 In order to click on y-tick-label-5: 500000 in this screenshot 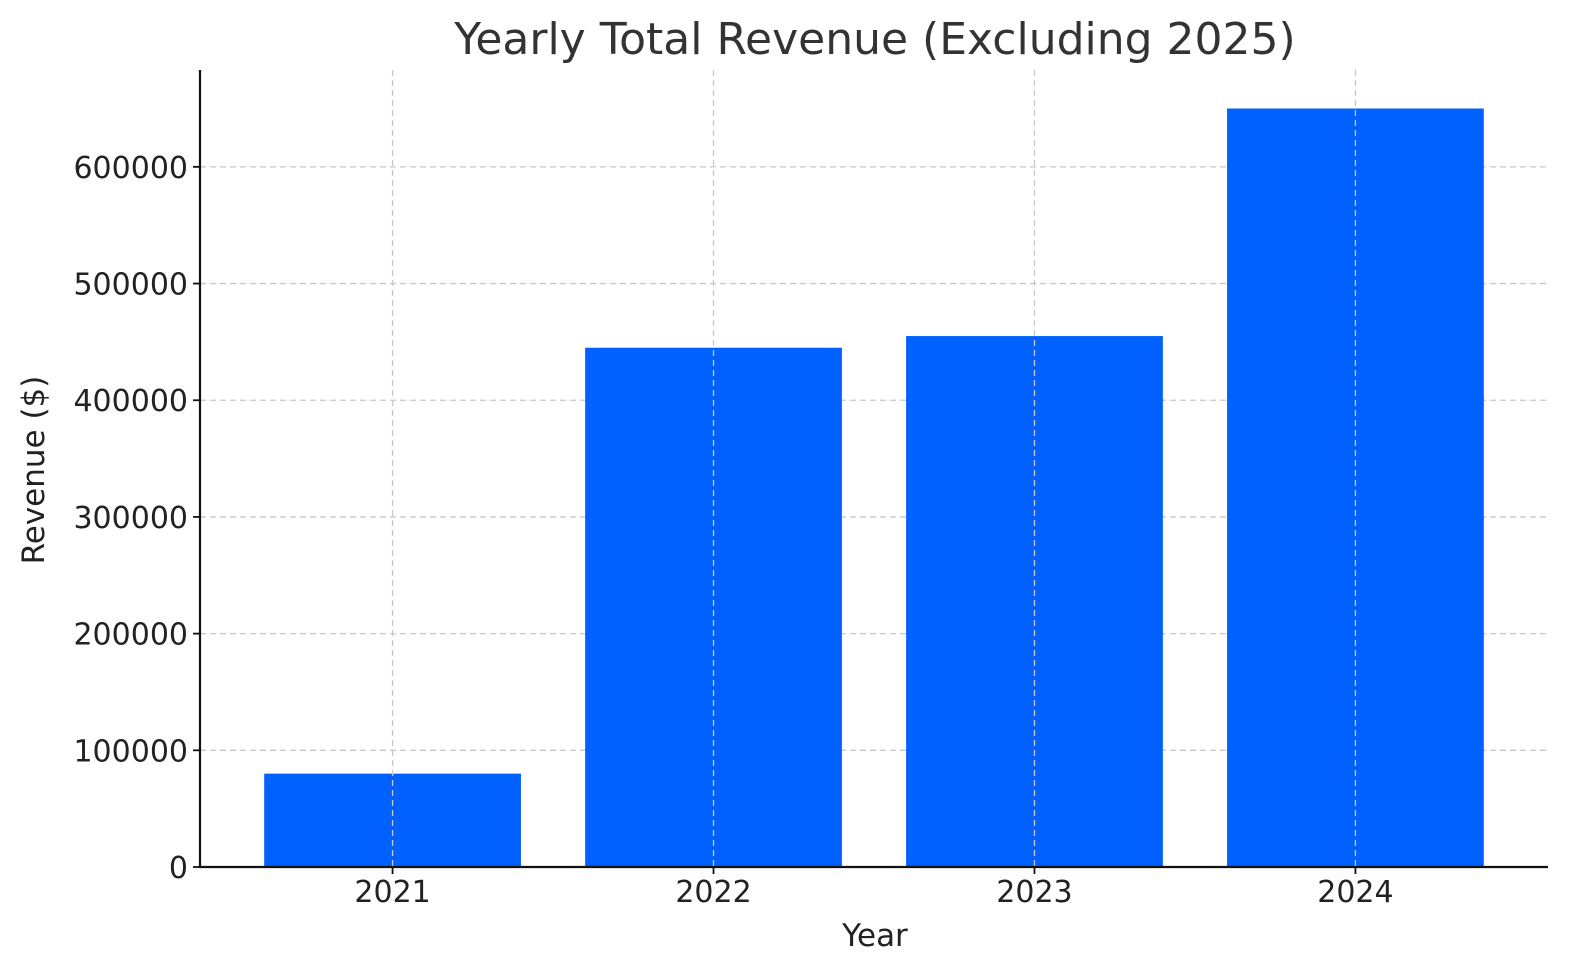, I will do `click(130, 285)`.